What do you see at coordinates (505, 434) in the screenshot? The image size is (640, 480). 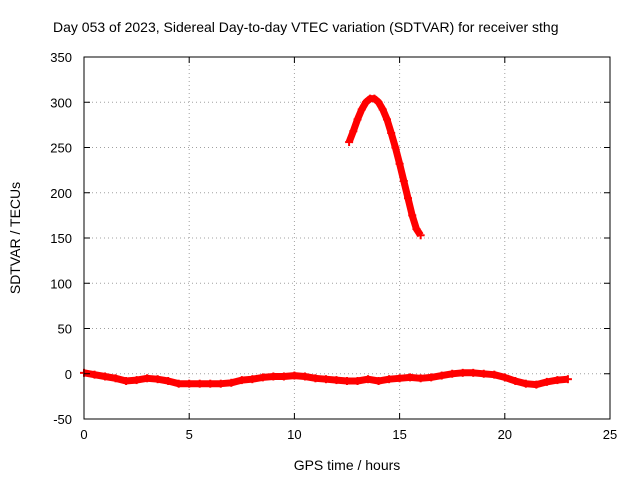 I see `x-tick-label: 20` at bounding box center [505, 434].